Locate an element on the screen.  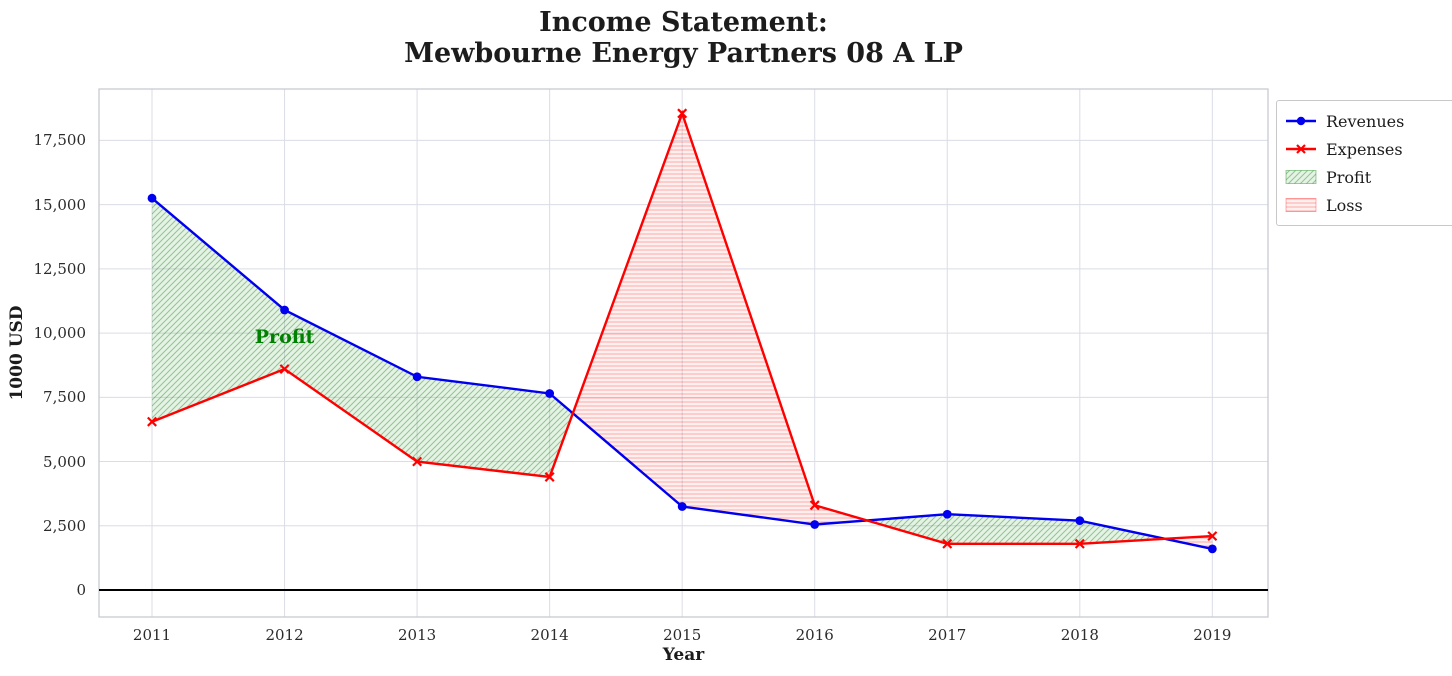
legend-swatch-revenues is located at coordinates (1301, 121).